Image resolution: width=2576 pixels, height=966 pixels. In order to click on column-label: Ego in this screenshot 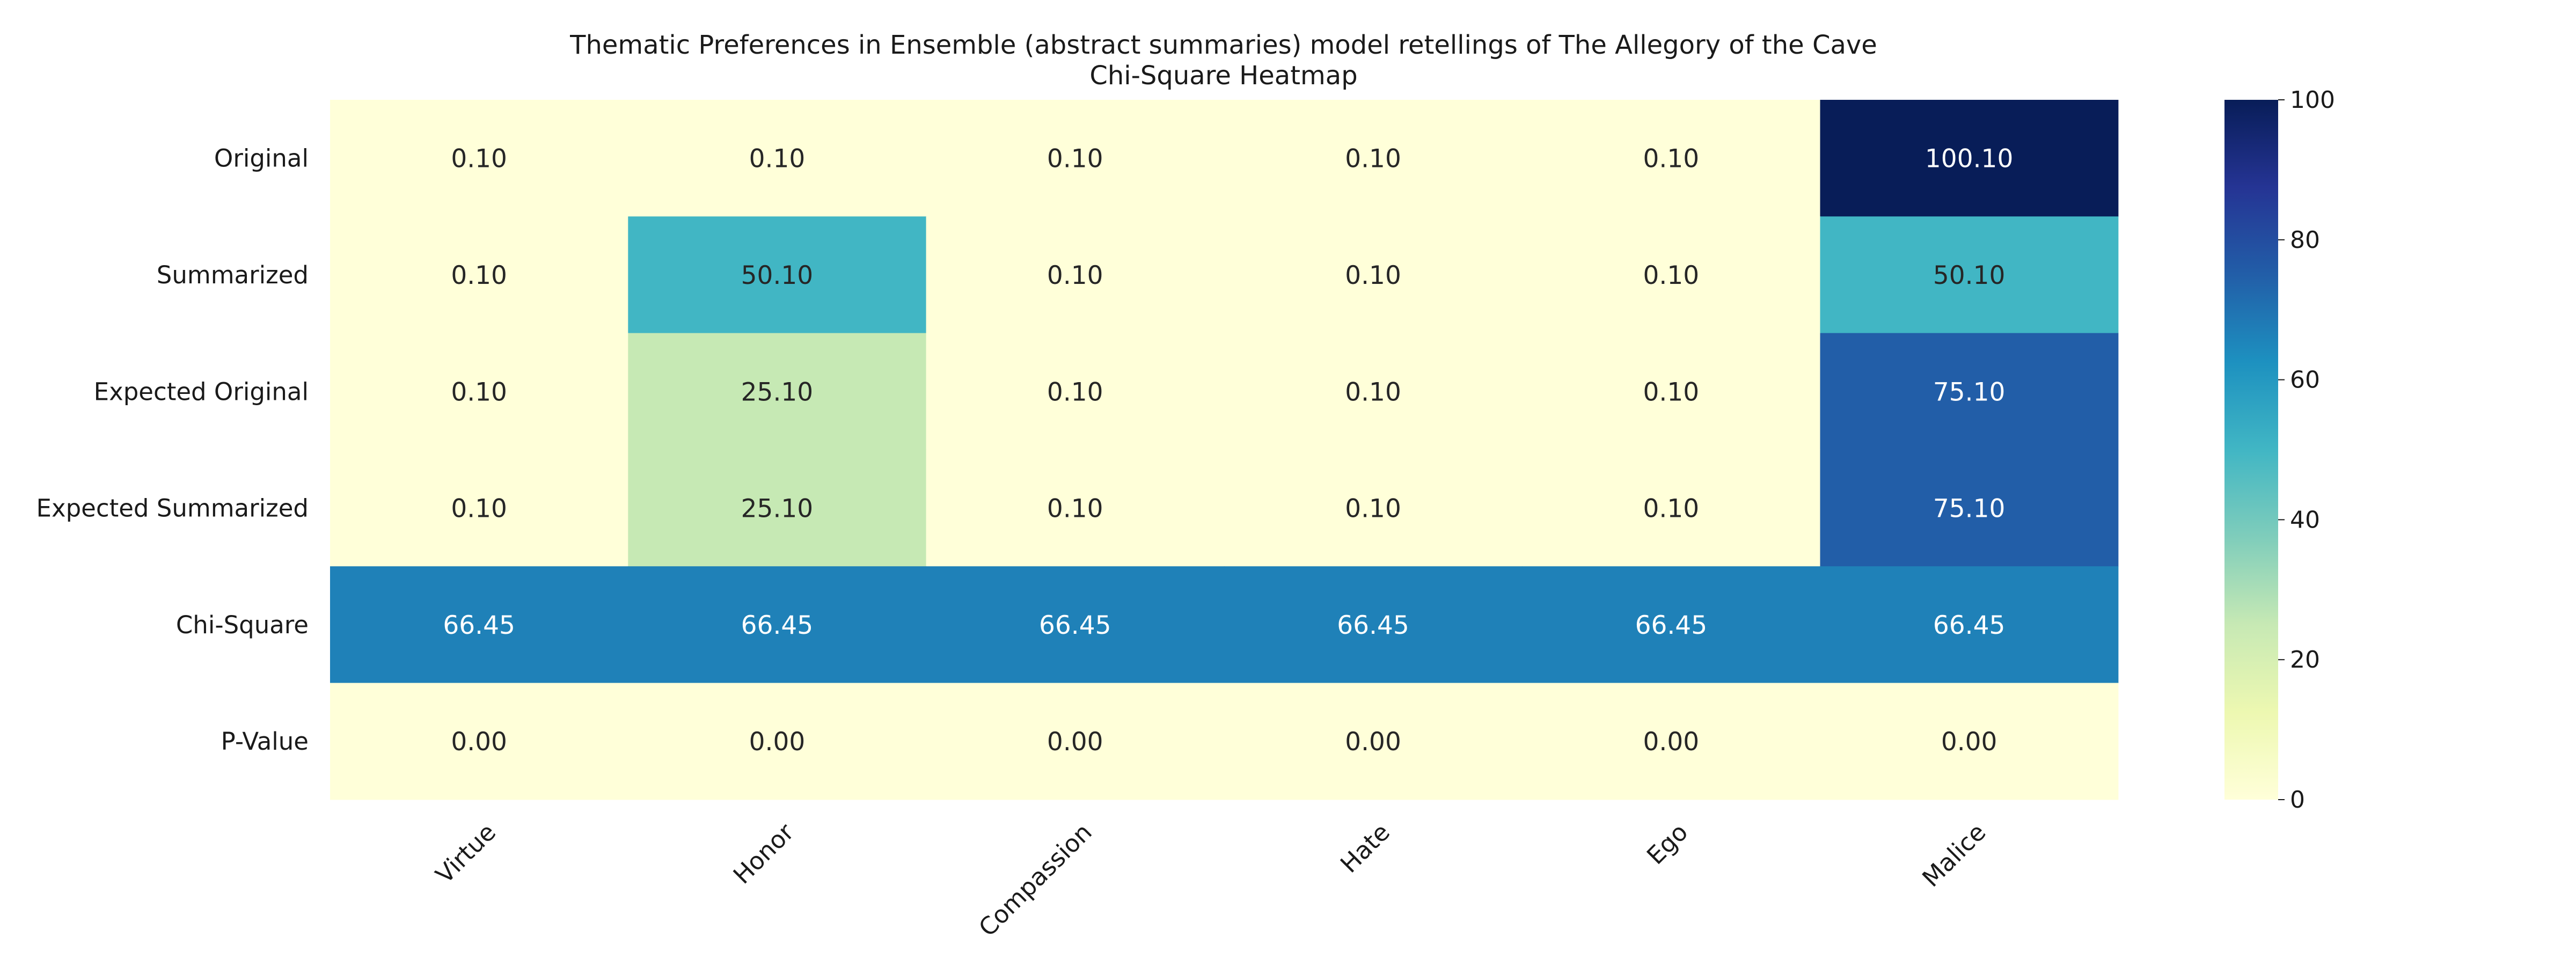, I will do `click(1667, 844)`.